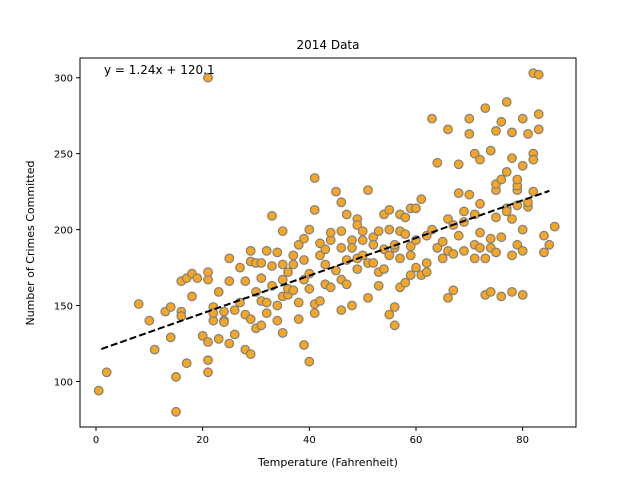  I want to click on x-tick-label: 20, so click(202, 440).